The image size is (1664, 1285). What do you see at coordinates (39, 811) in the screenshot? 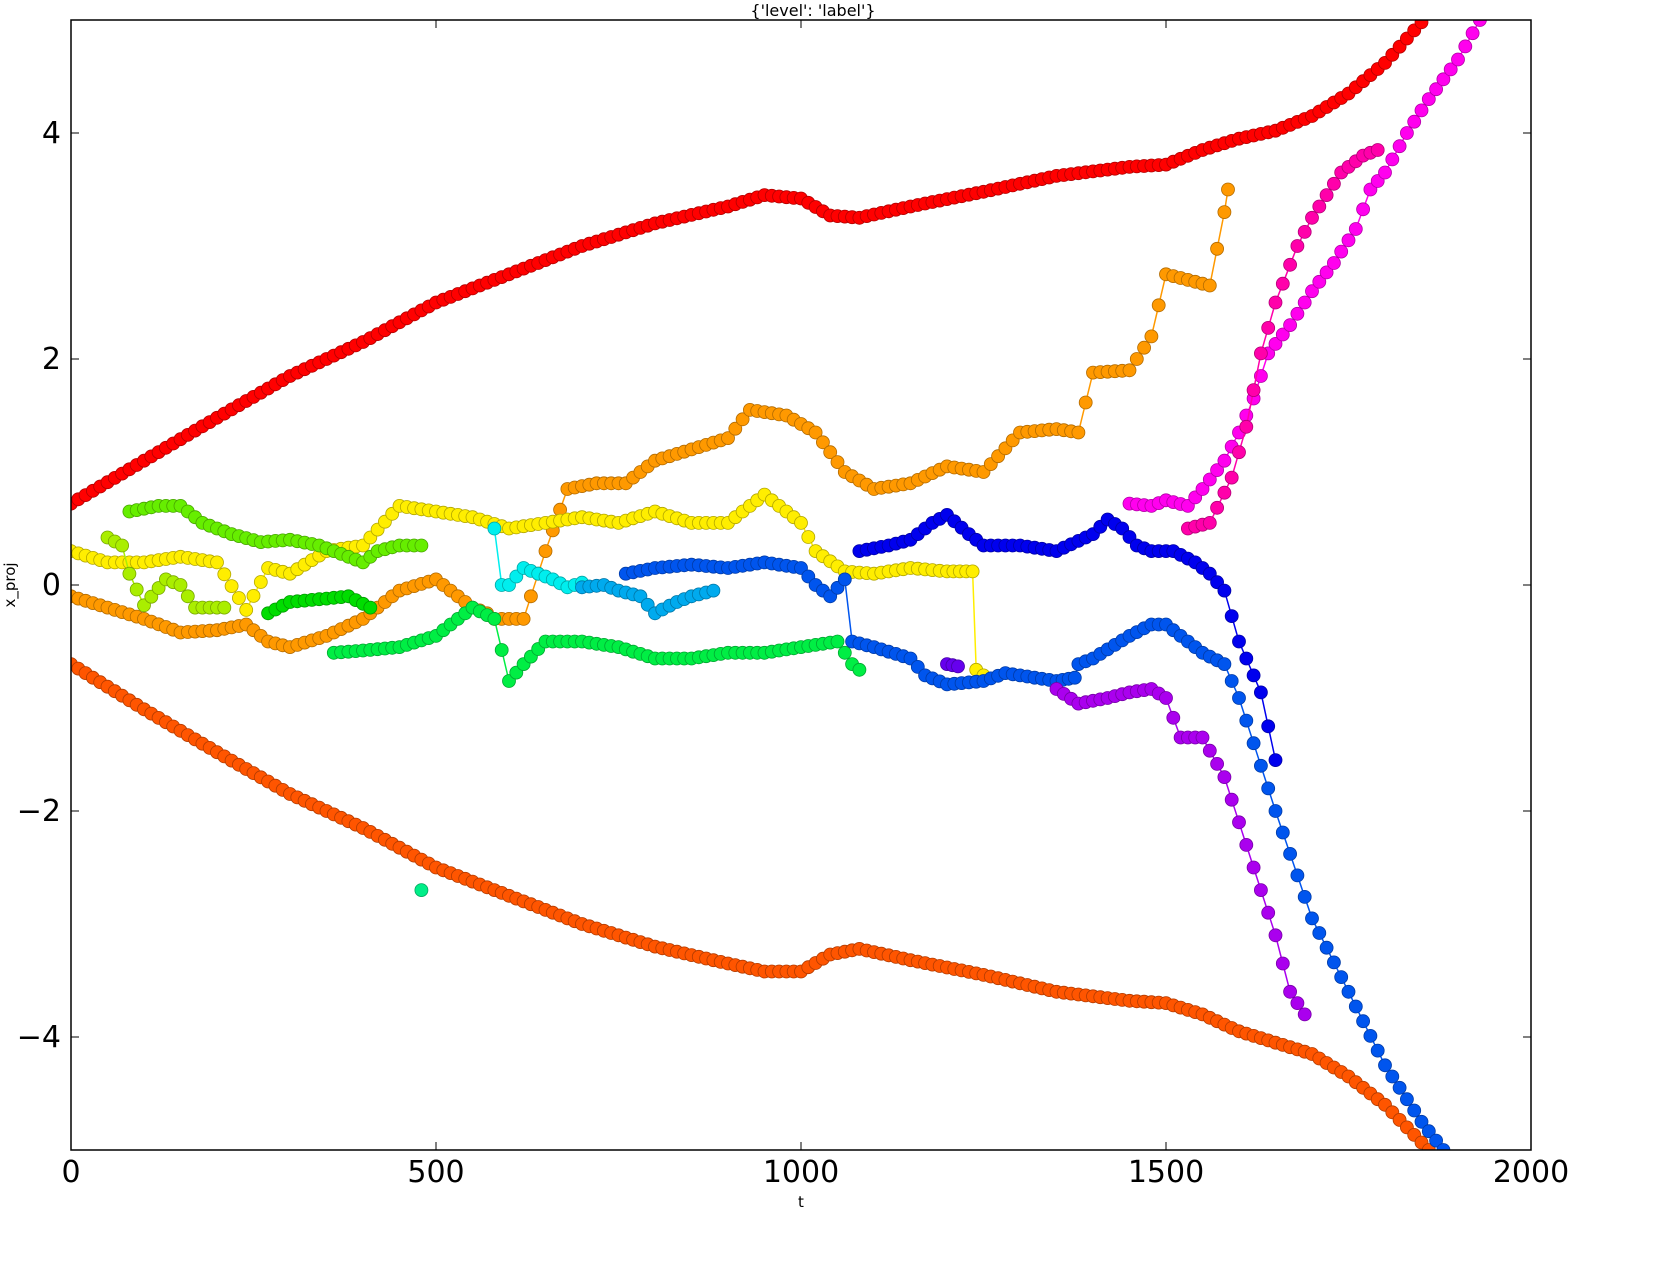
I see `y-tick-label: −2` at bounding box center [39, 811].